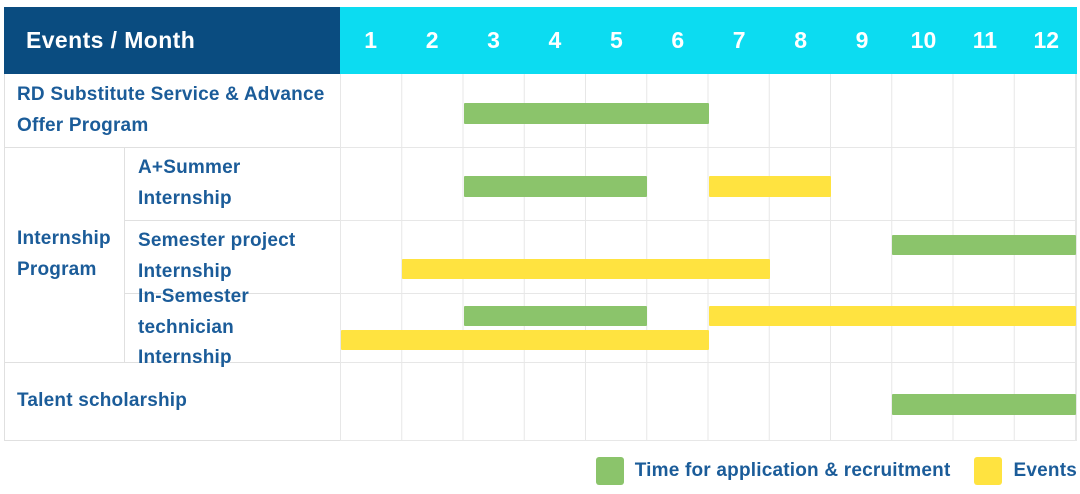 This screenshot has height=494, width=1080. What do you see at coordinates (862, 40) in the screenshot?
I see `month-header-cell: 9` at bounding box center [862, 40].